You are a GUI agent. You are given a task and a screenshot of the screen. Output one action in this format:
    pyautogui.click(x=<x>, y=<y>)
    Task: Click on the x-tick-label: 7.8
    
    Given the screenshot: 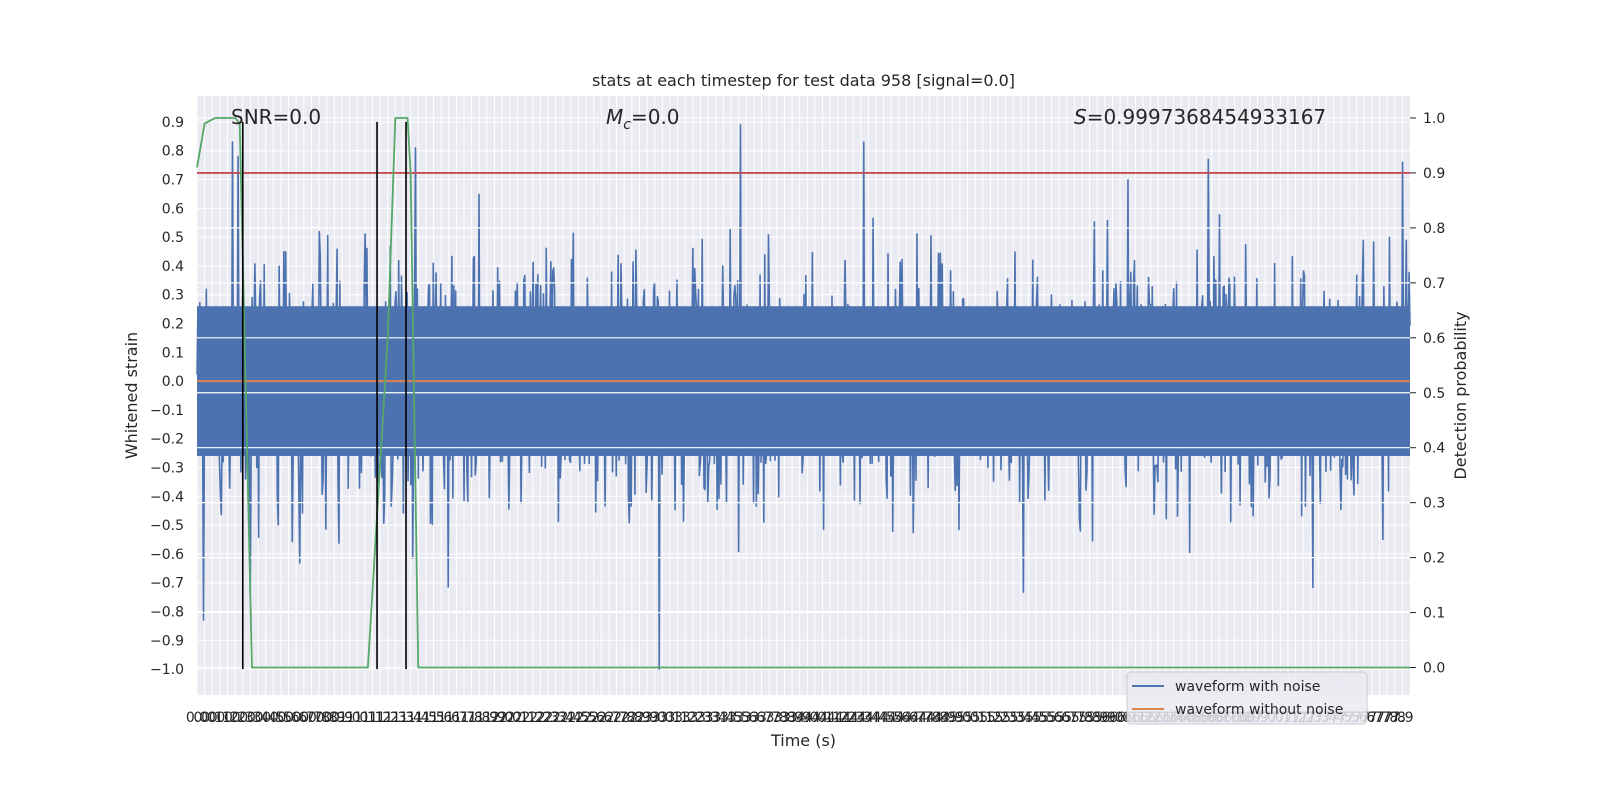 What is the action you would take?
    pyautogui.click(x=1395, y=718)
    